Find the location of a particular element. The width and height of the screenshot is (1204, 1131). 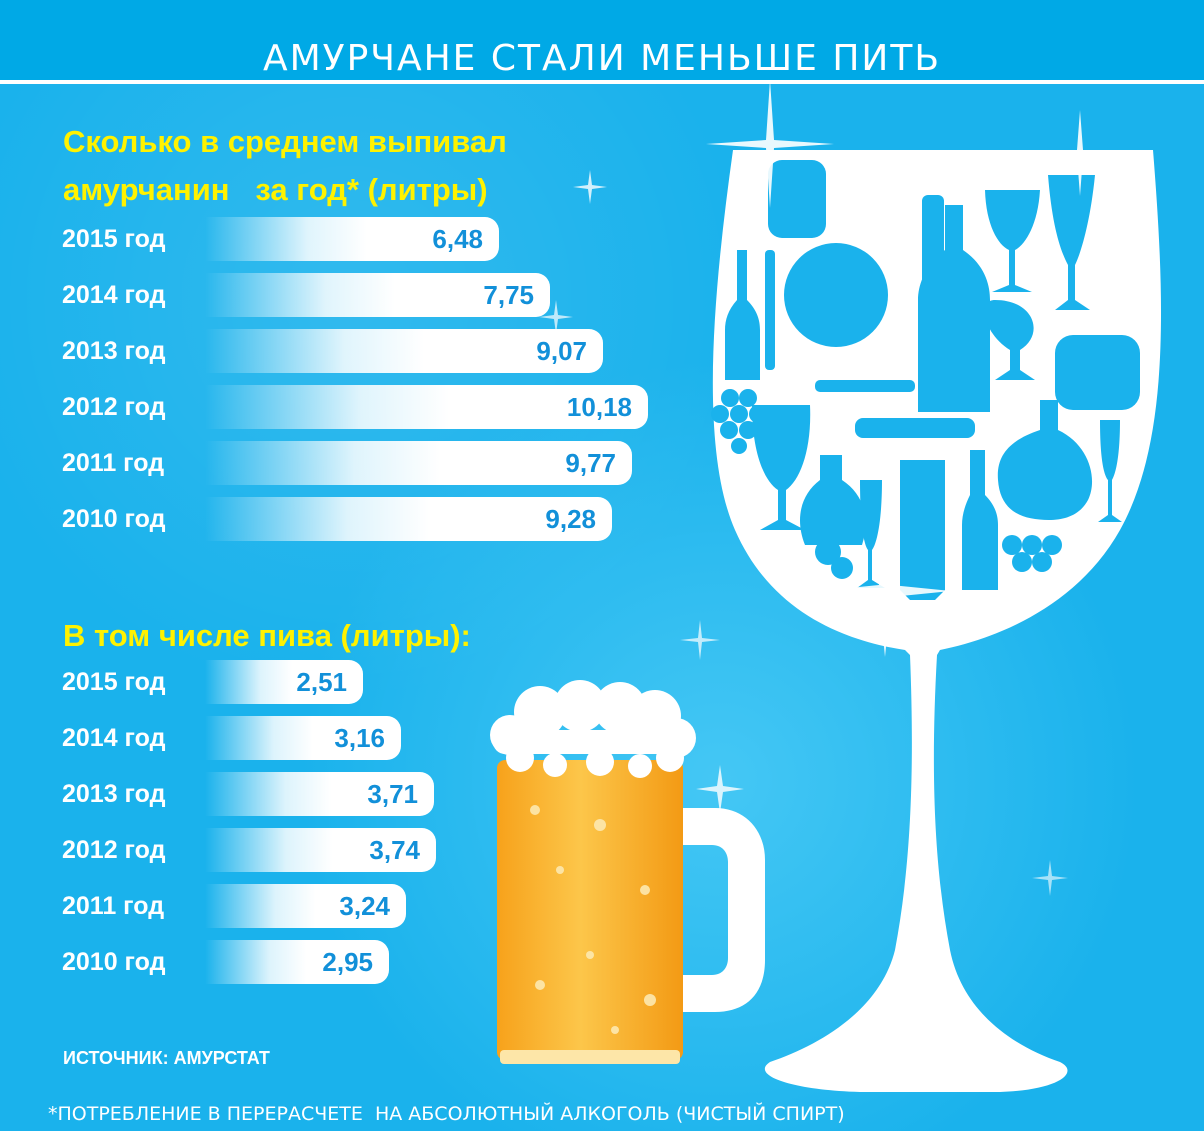

data-label: 10,18 is located at coordinates (599, 407).